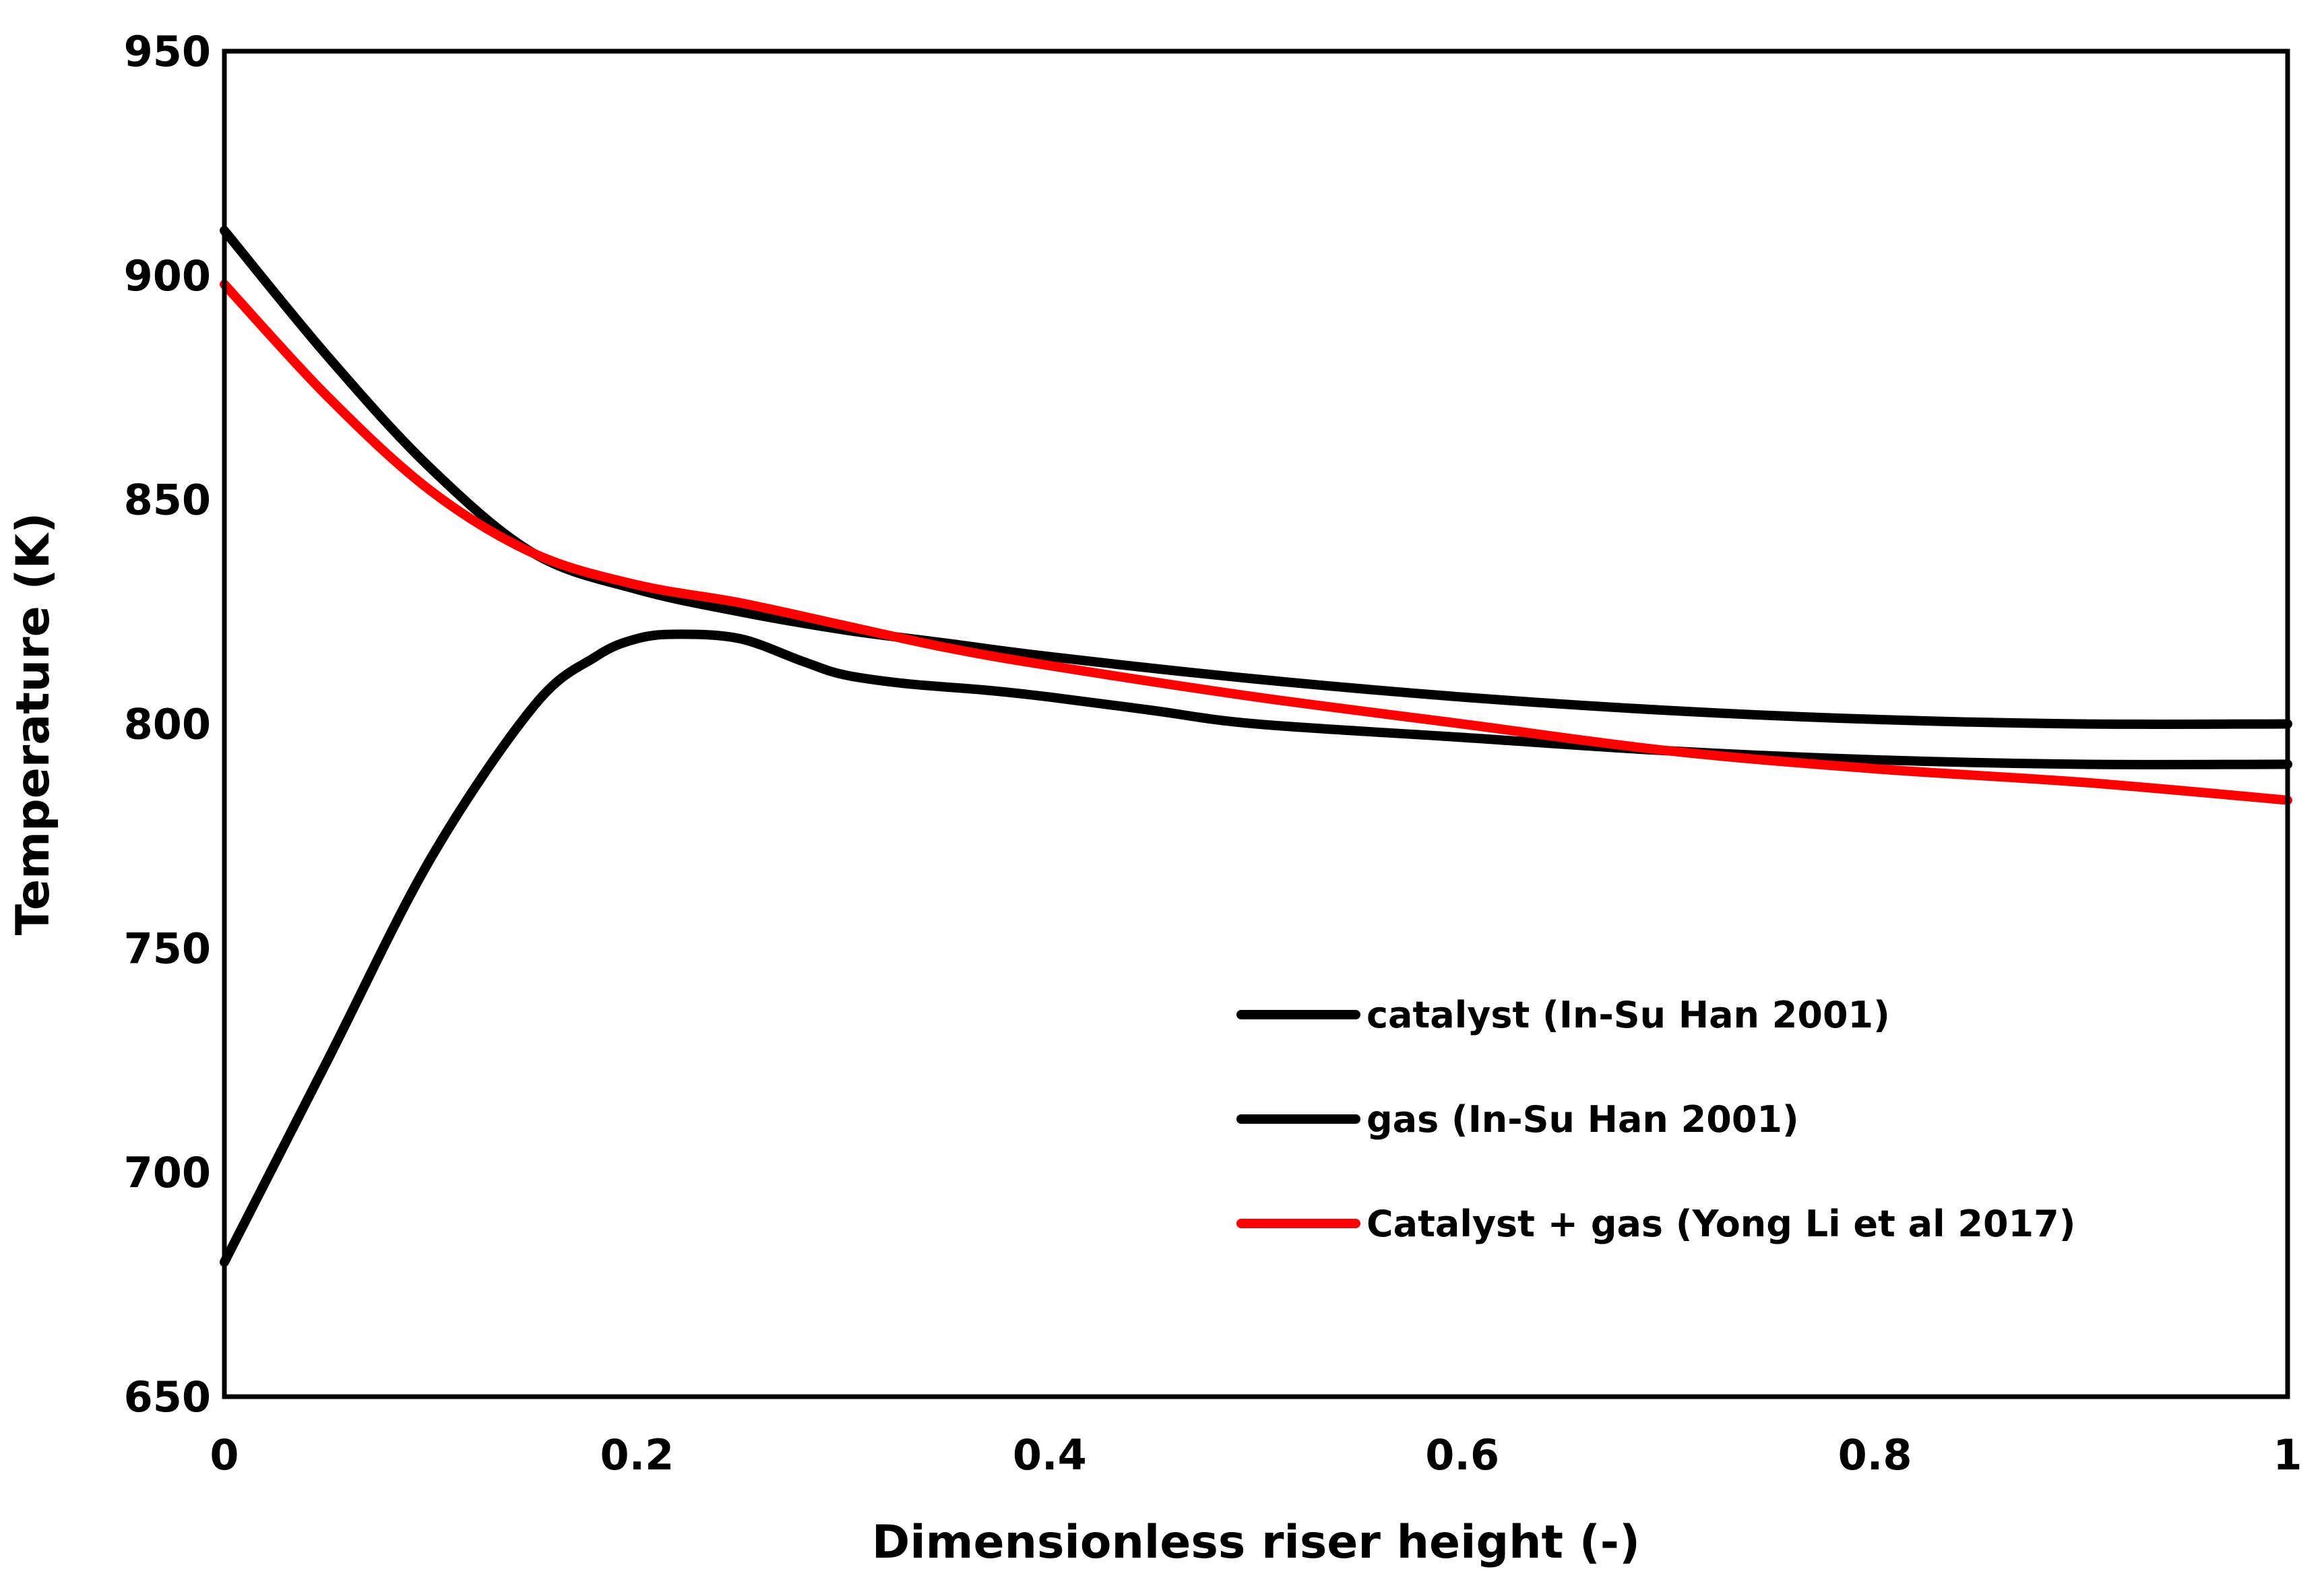  What do you see at coordinates (167, 1172) in the screenshot?
I see `y-tick-label: 700` at bounding box center [167, 1172].